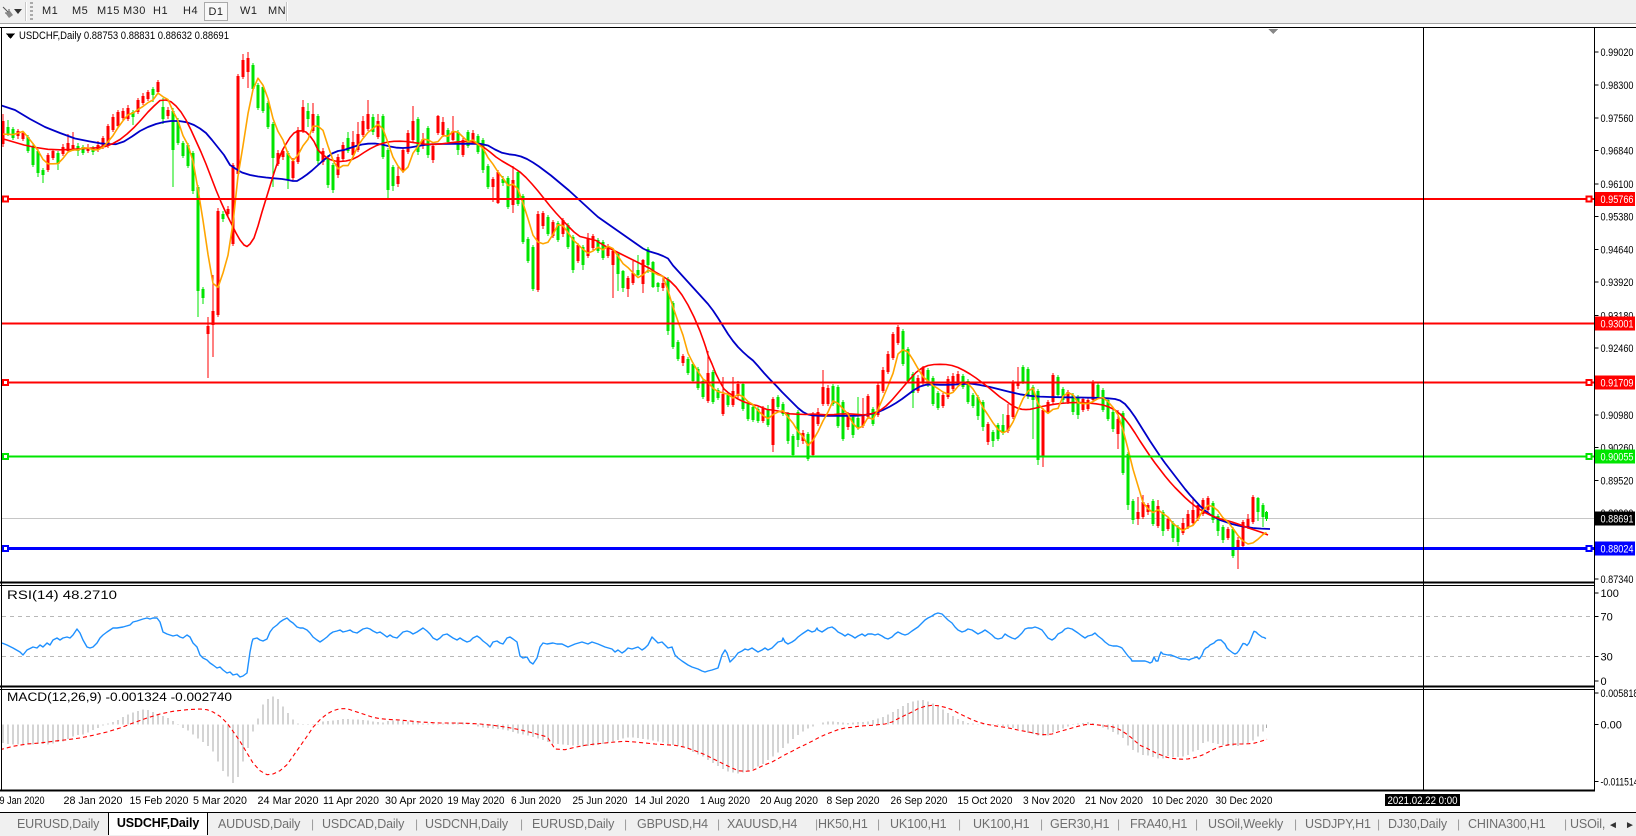  What do you see at coordinates (1617, 349) in the screenshot?
I see `svg-text: 0.92460` at bounding box center [1617, 349].